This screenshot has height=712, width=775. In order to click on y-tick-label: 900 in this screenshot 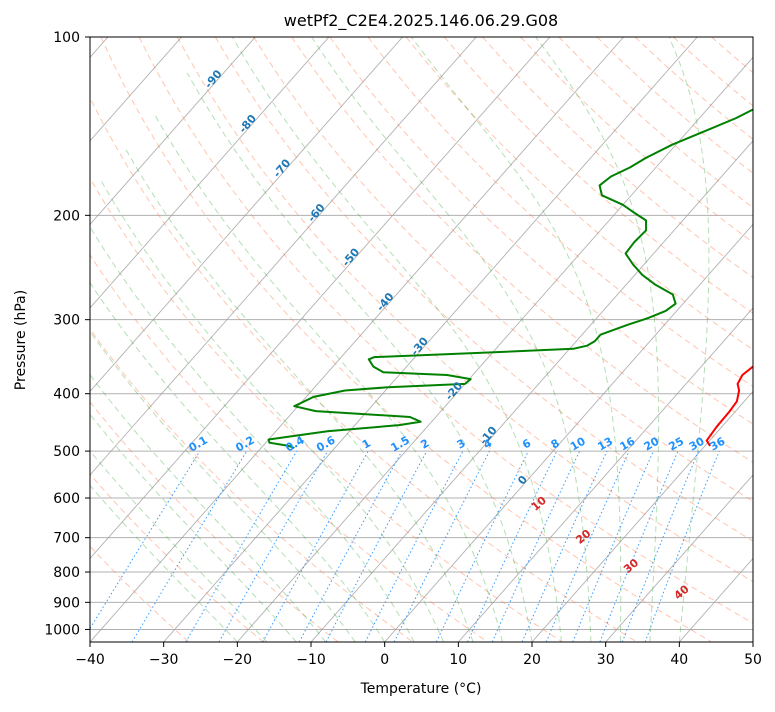, I will do `click(66, 603)`.